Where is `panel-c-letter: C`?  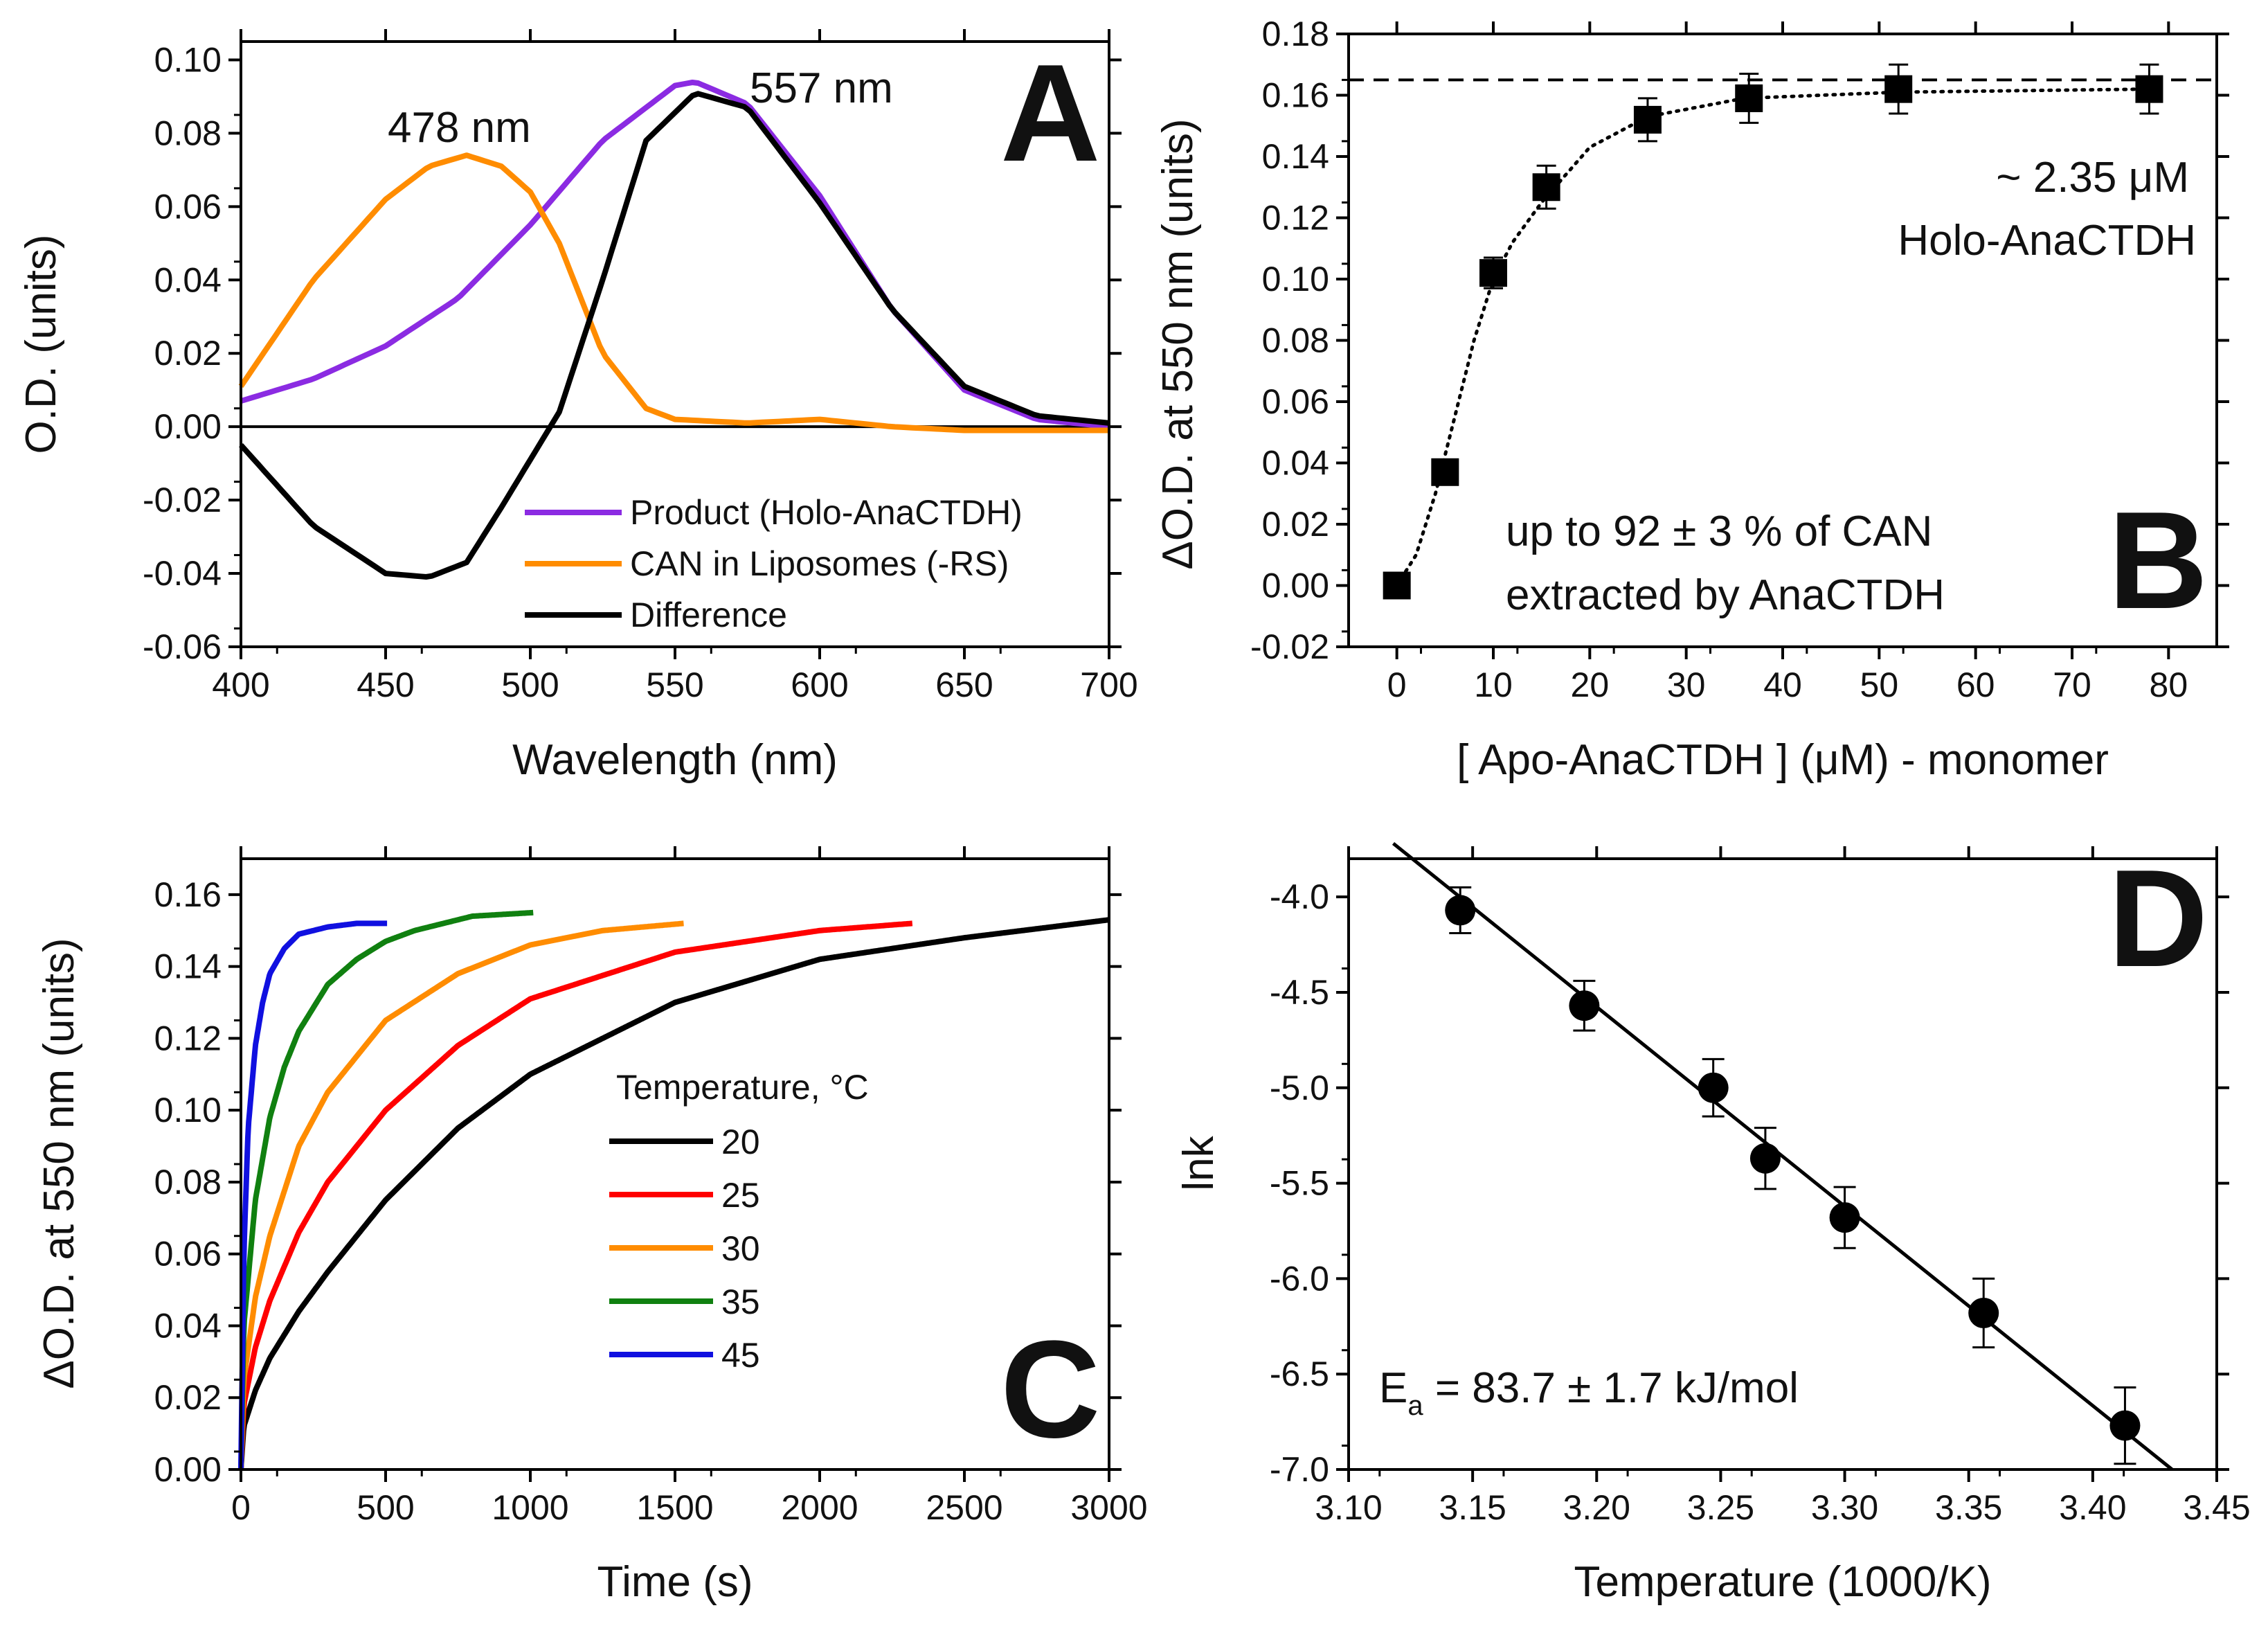 panel-c-letter: C is located at coordinates (1050, 1389).